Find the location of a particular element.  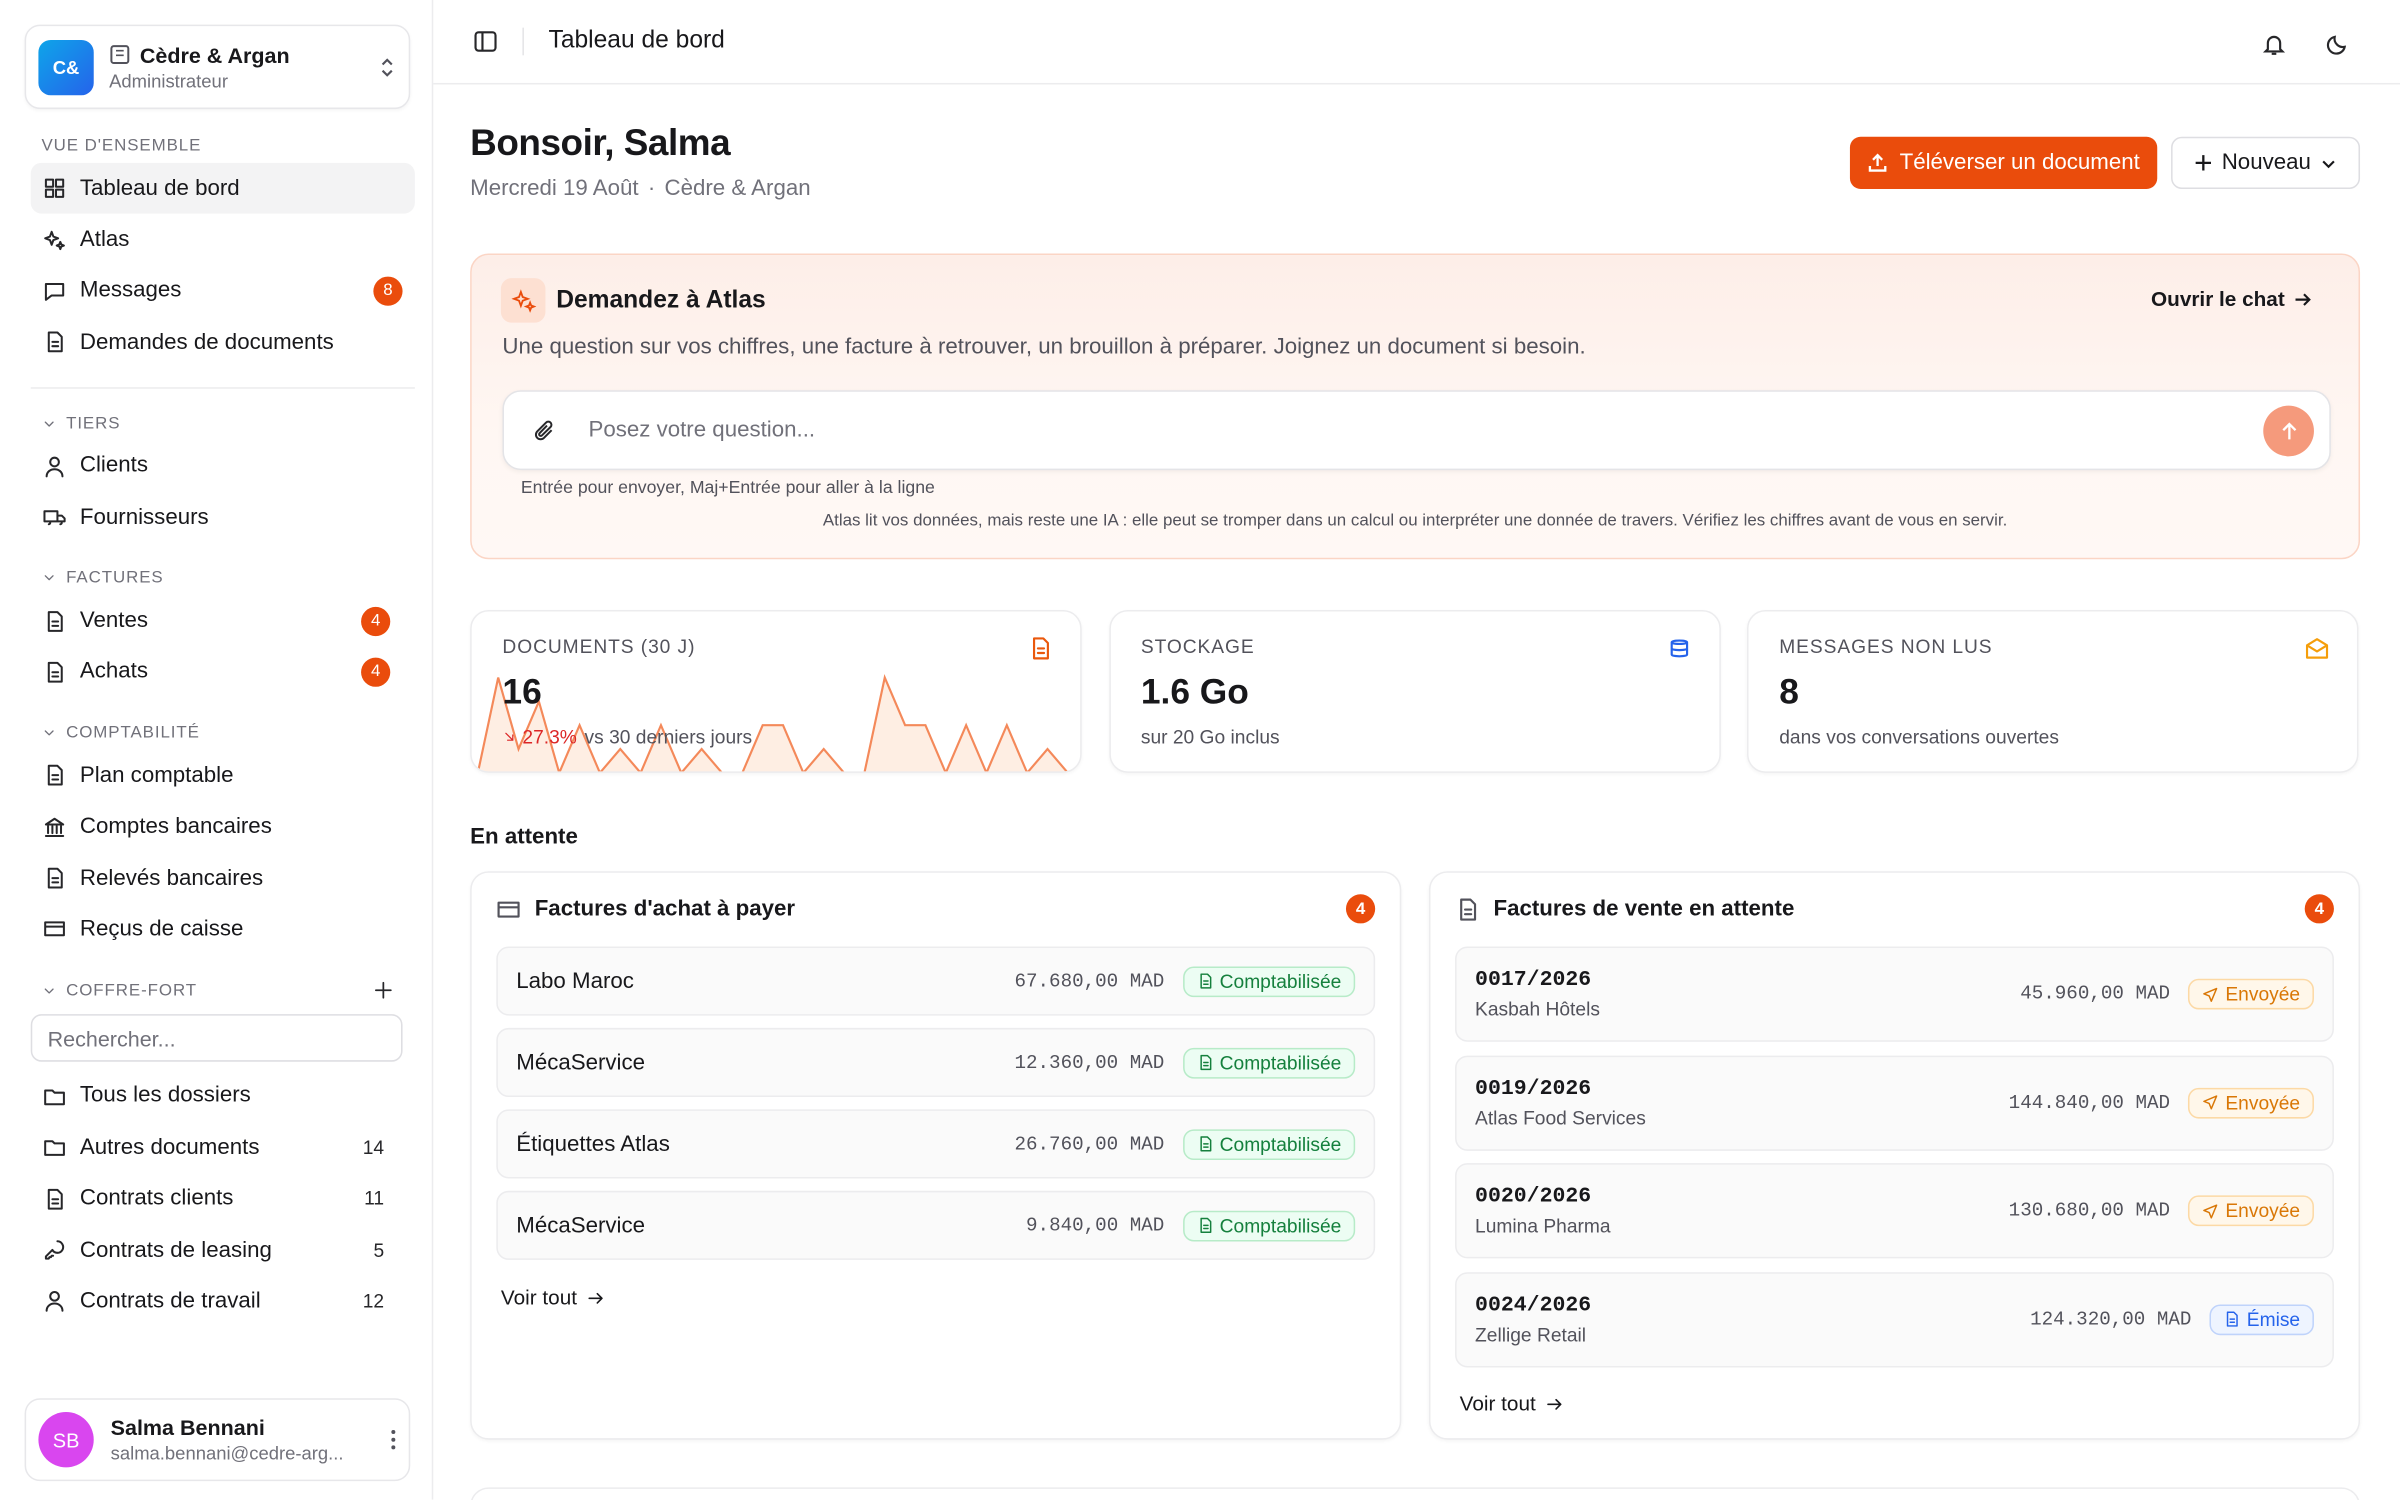

nav-item: Fournisseurs is located at coordinates (217, 517).